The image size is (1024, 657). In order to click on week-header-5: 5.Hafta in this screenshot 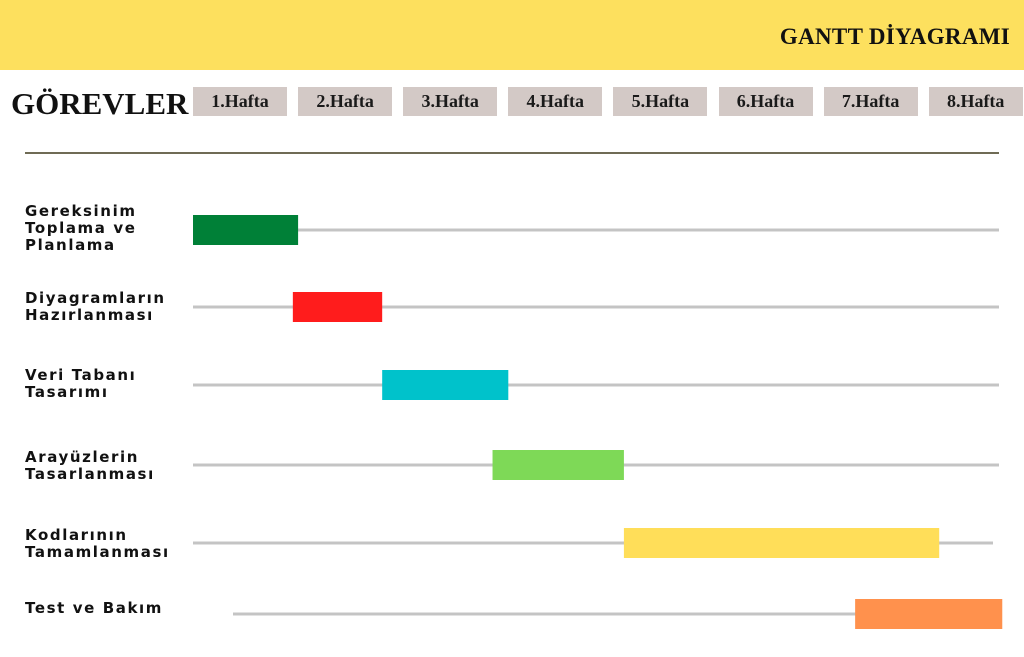, I will do `click(660, 101)`.